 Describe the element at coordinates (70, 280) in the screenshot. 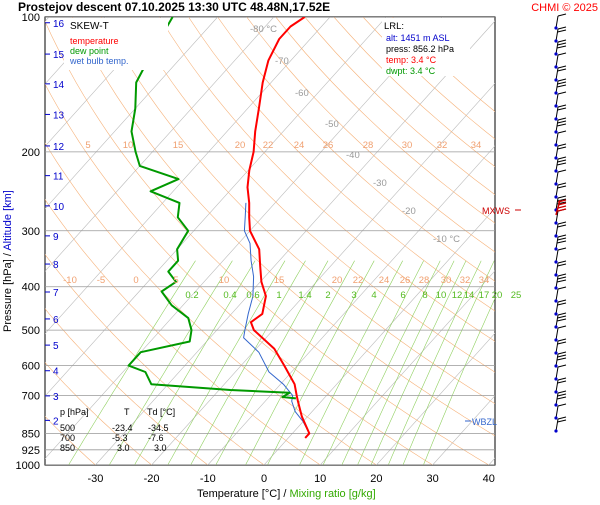

I see `moist-temp-label: -10` at that location.